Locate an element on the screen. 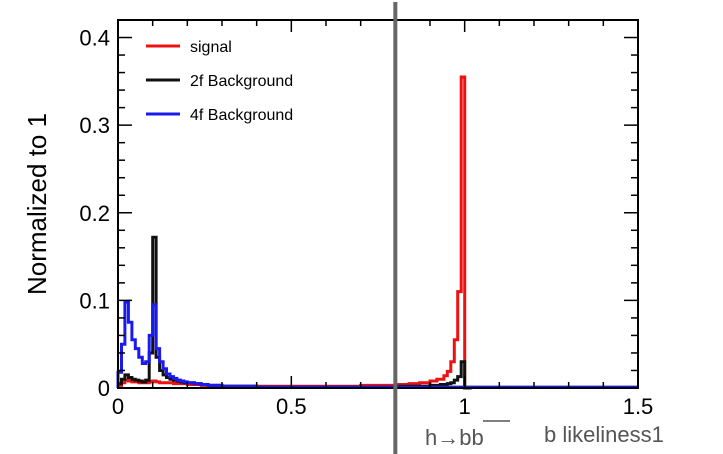 The image size is (723, 454). x-tick-label: 1 is located at coordinates (465, 406).